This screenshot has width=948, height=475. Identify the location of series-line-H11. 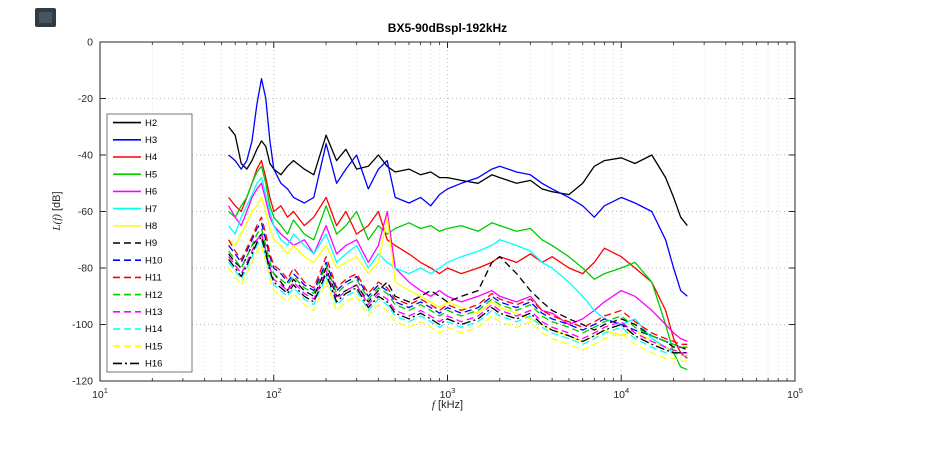
(458, 280).